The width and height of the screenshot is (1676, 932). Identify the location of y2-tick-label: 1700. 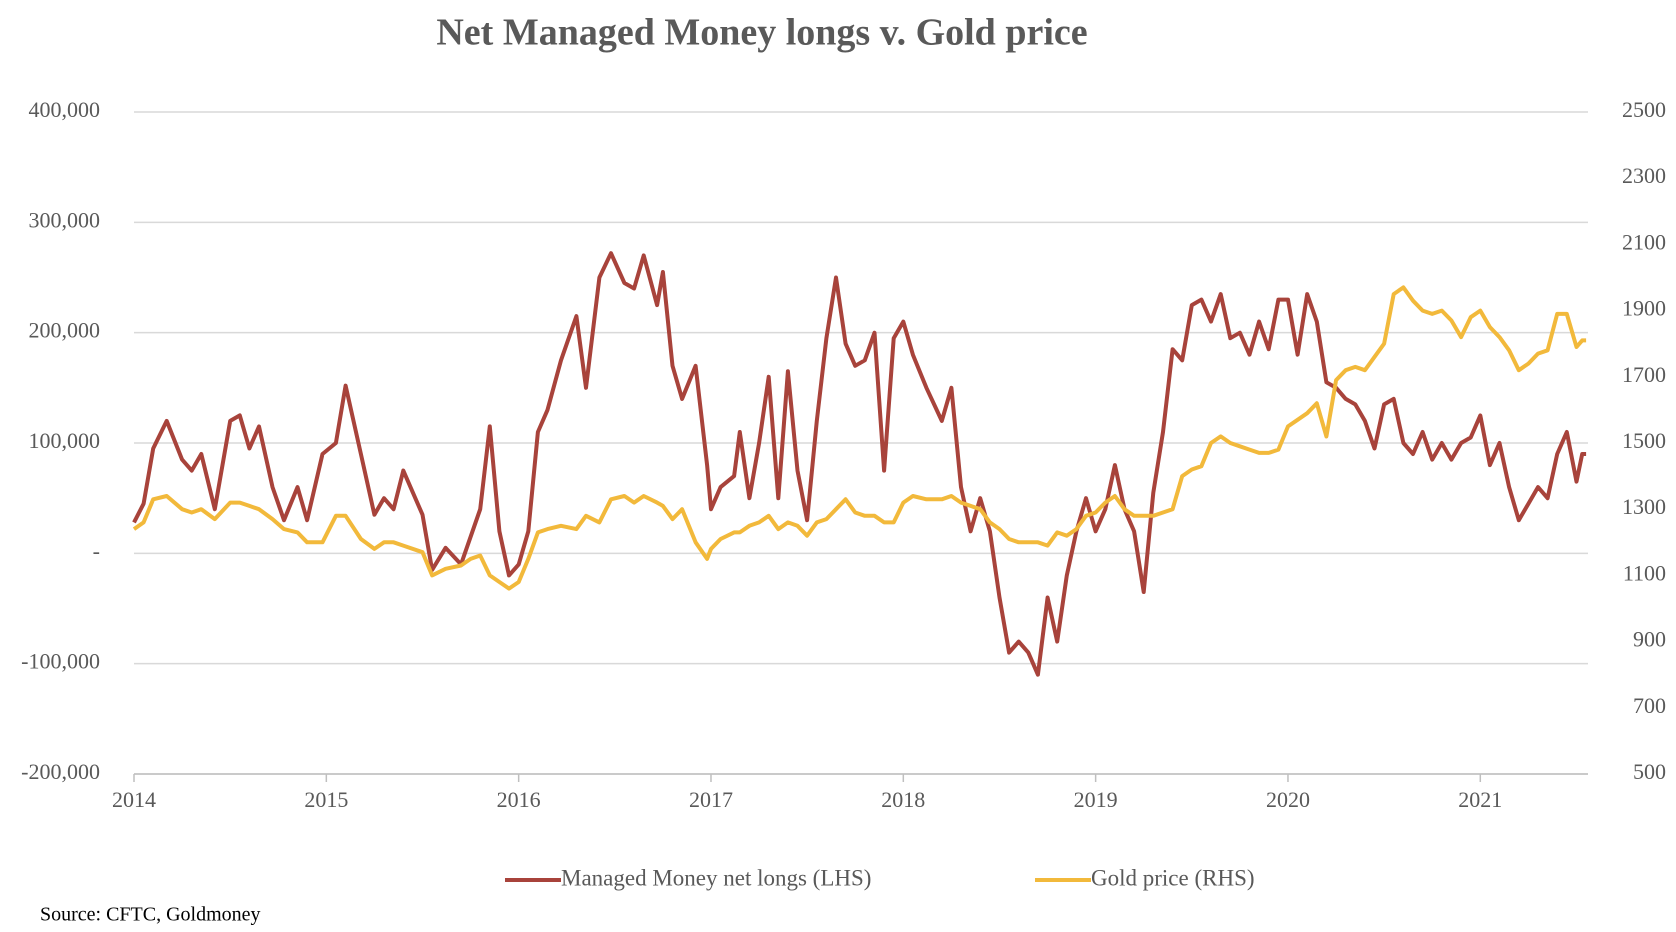
(1644, 374).